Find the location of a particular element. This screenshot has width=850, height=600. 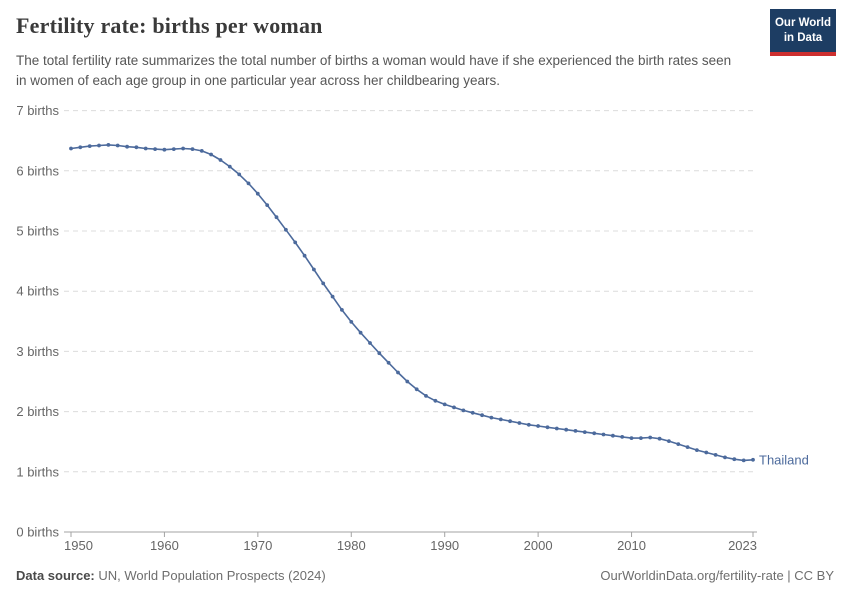

x-axis-tick-label: 1960 is located at coordinates (164, 545).